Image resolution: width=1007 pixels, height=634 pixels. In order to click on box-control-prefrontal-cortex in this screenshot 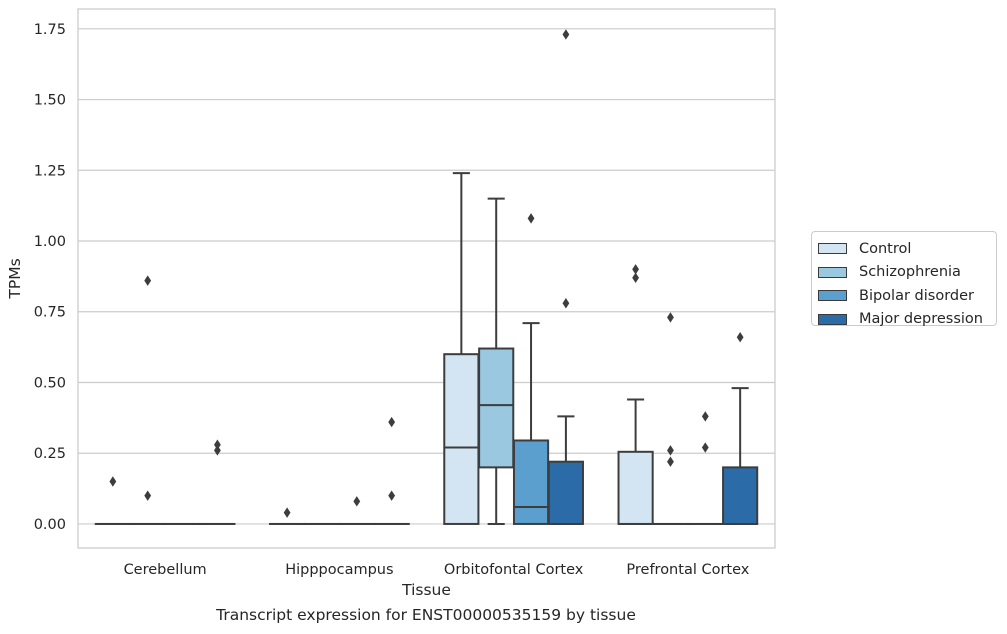, I will do `click(635, 394)`.